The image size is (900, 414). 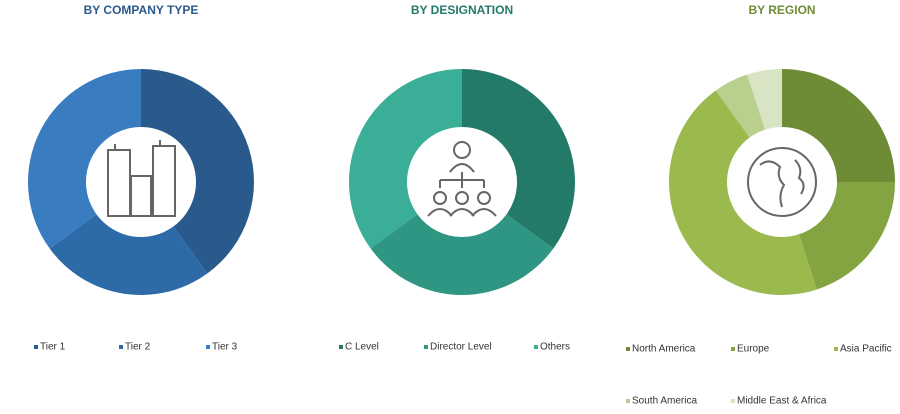 I want to click on legend-label: North America, so click(x=664, y=349).